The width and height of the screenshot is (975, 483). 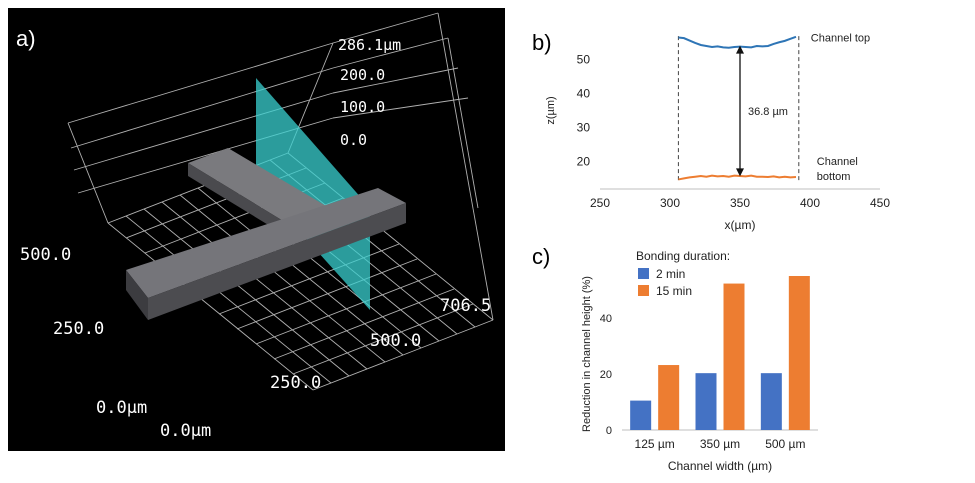 I want to click on series-line-channel-bottom, so click(x=737, y=177).